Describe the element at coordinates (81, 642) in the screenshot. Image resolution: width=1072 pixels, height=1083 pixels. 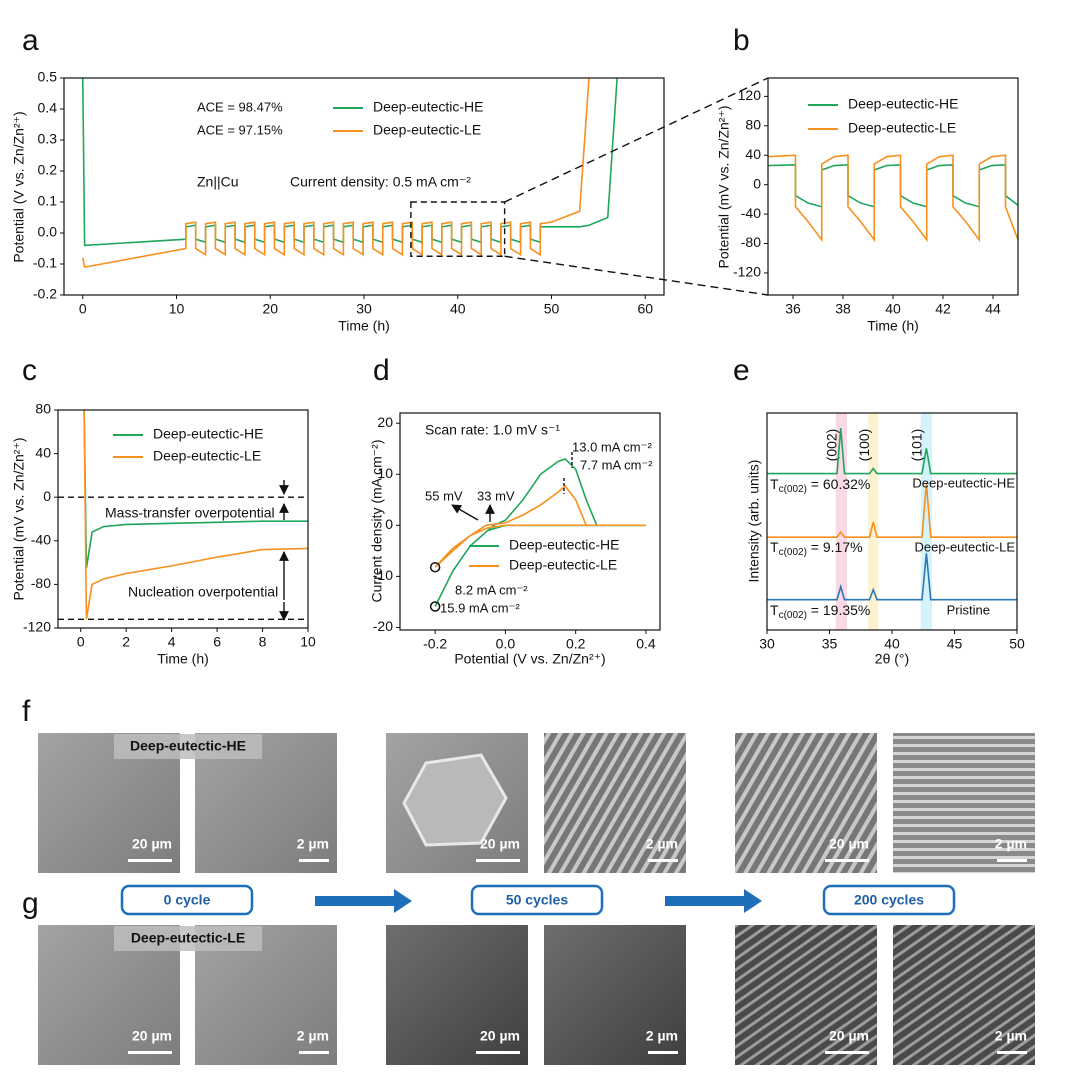
I see `x-tick-label: 0` at that location.